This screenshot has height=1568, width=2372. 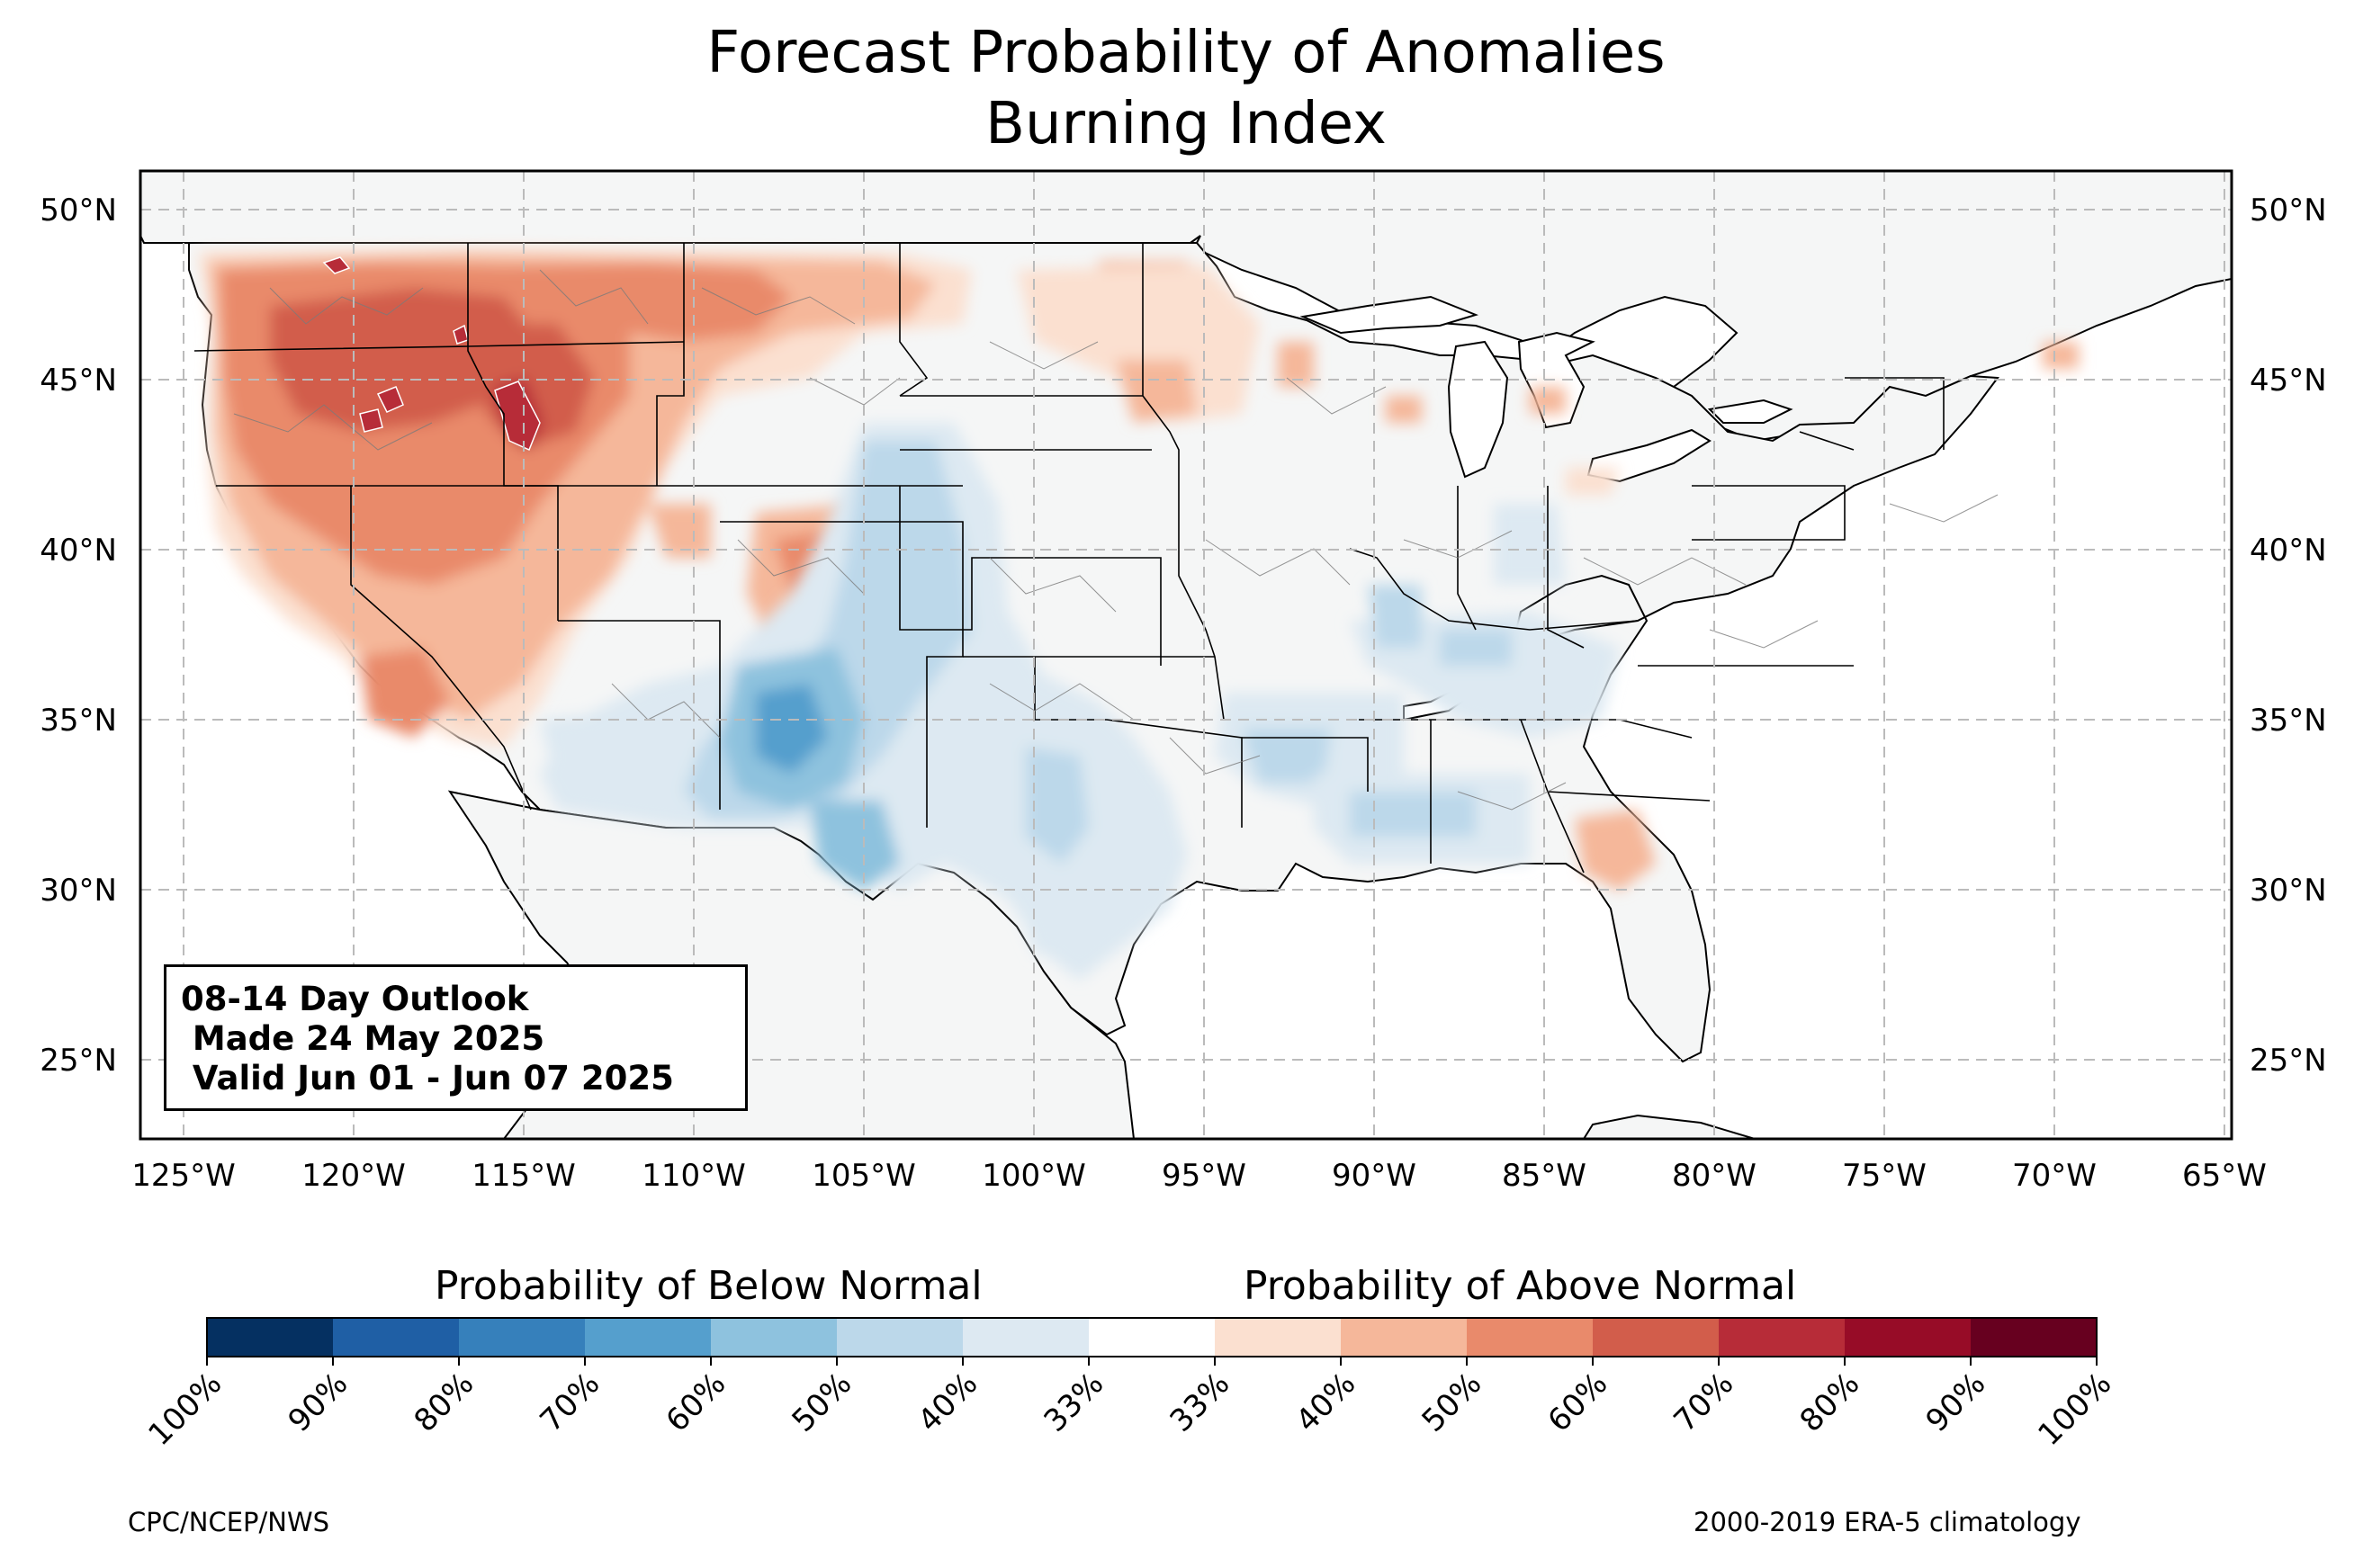 What do you see at coordinates (1888, 1522) in the screenshot?
I see `climatology-note: 2000-2019 ERA-5 climatology` at bounding box center [1888, 1522].